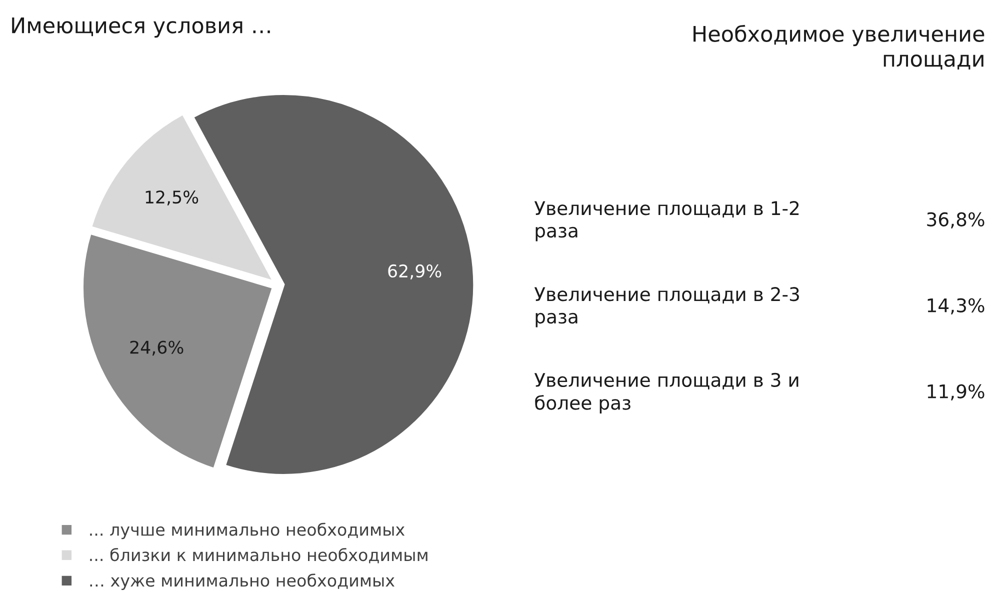  I want to click on category-label: Увеличение площади в 1-2 раза, so click(666, 221).